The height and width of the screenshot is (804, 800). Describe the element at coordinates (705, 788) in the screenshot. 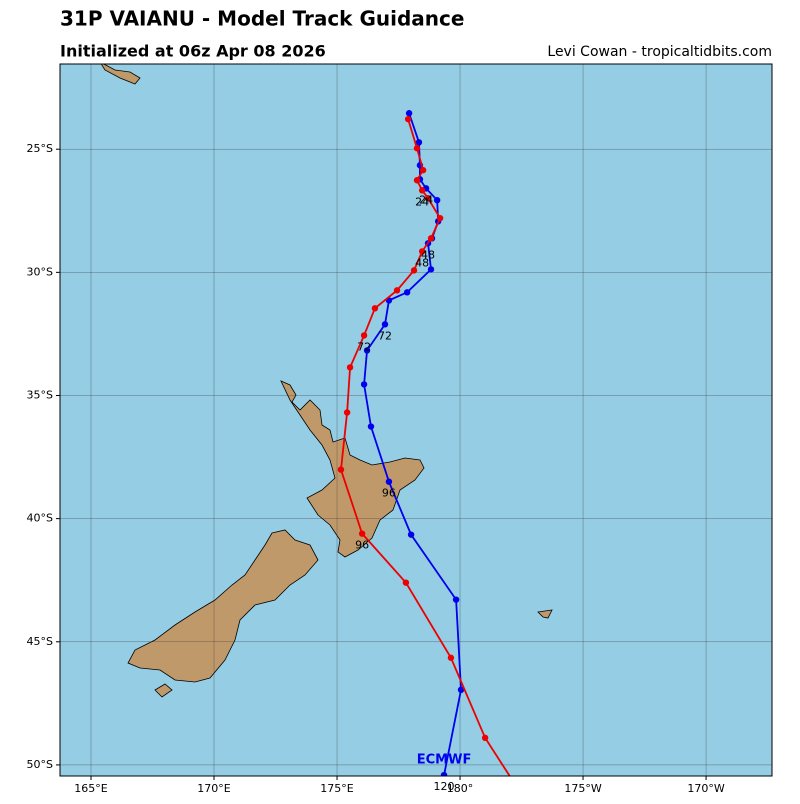

I see `x-tick-label: 170°W` at that location.